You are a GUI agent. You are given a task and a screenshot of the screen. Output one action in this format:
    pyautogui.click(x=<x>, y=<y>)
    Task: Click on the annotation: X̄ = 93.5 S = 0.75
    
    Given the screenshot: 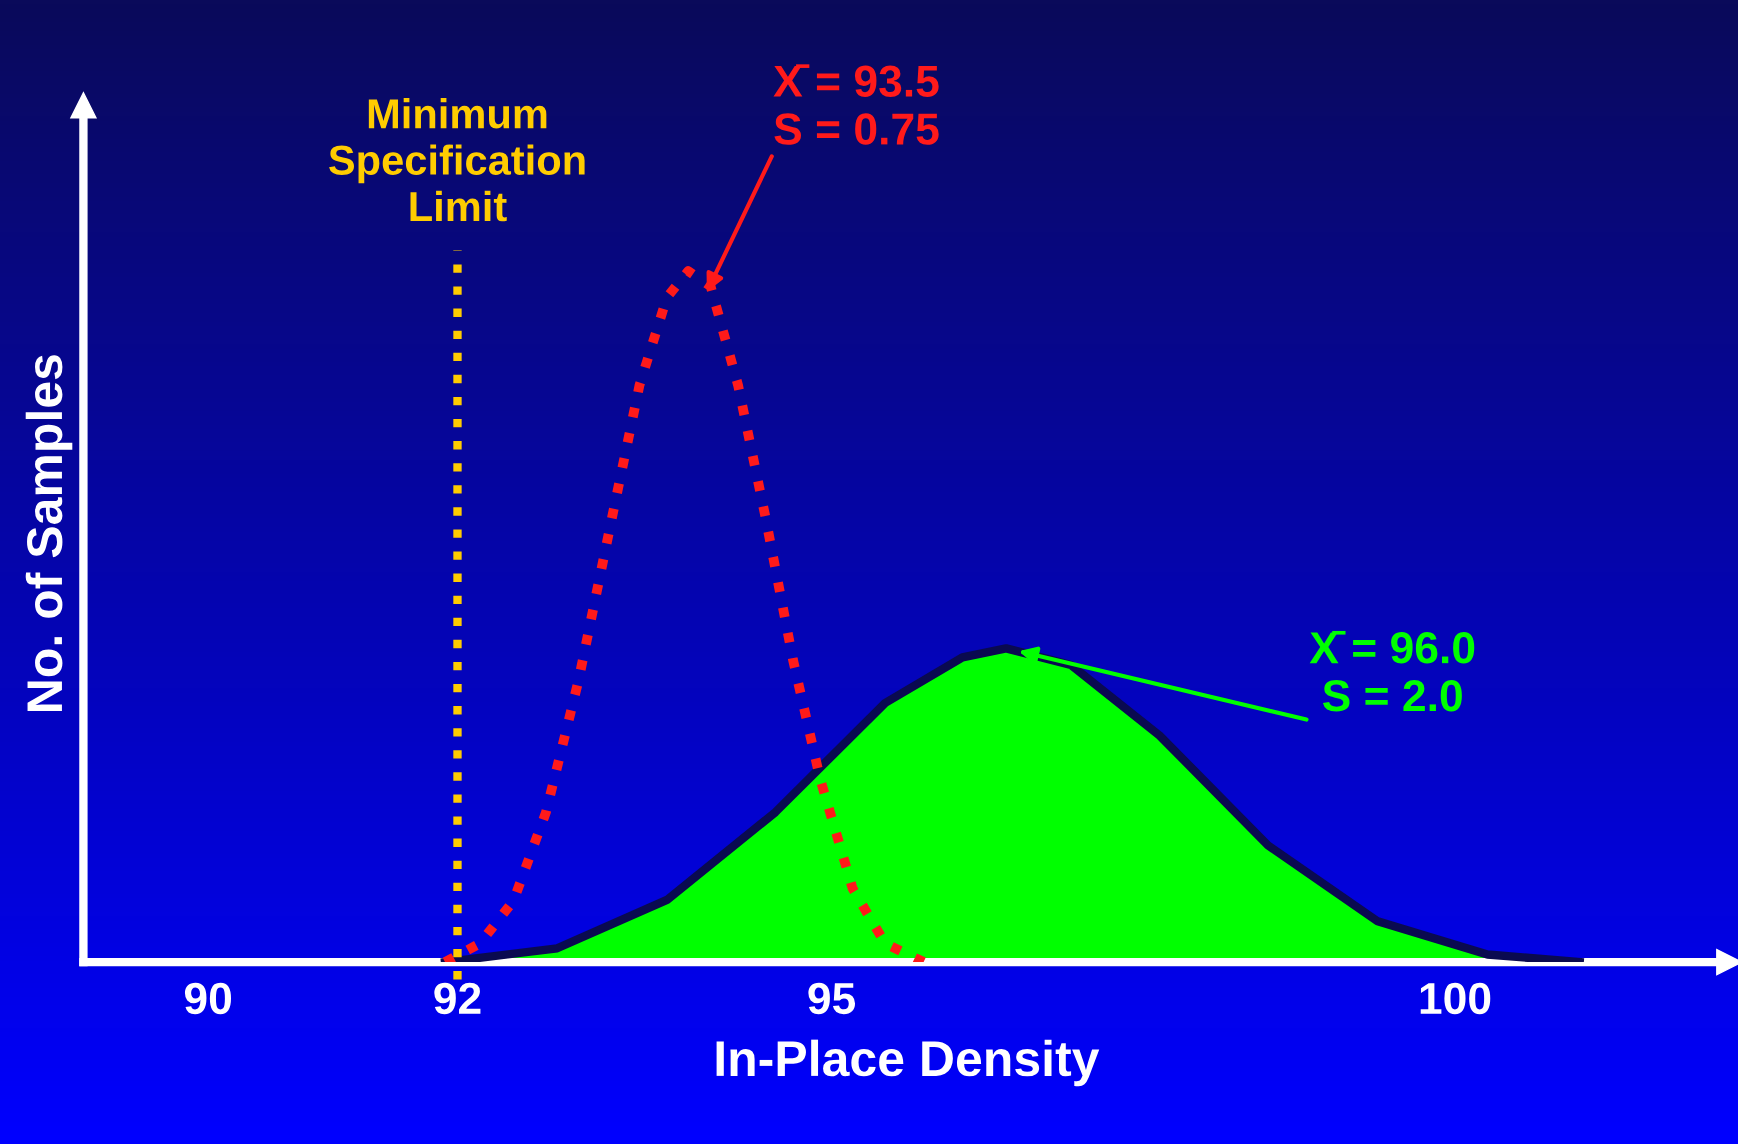 What is the action you would take?
    pyautogui.click(x=856, y=104)
    